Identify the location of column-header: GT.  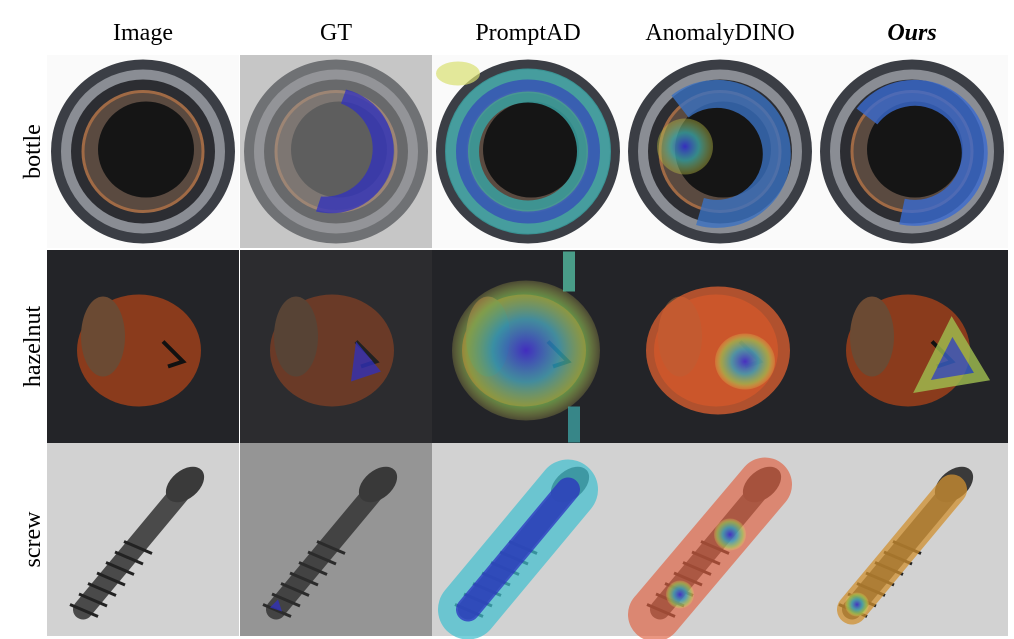
(336, 33).